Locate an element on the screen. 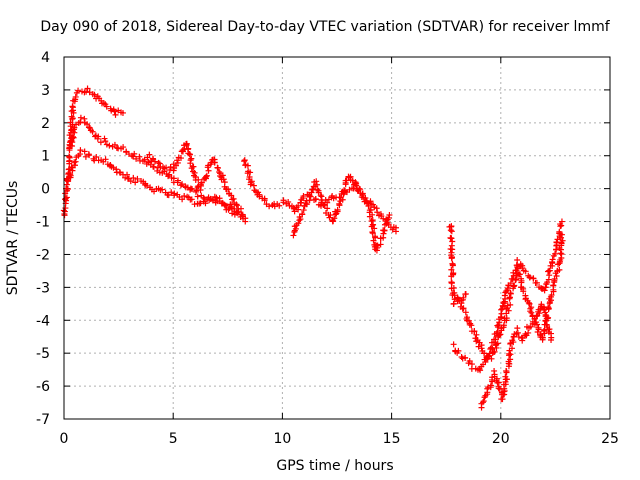 The height and width of the screenshot is (480, 640). x-axis-tick-labels: 0 5 10 15 20 25 is located at coordinates (339, 439).